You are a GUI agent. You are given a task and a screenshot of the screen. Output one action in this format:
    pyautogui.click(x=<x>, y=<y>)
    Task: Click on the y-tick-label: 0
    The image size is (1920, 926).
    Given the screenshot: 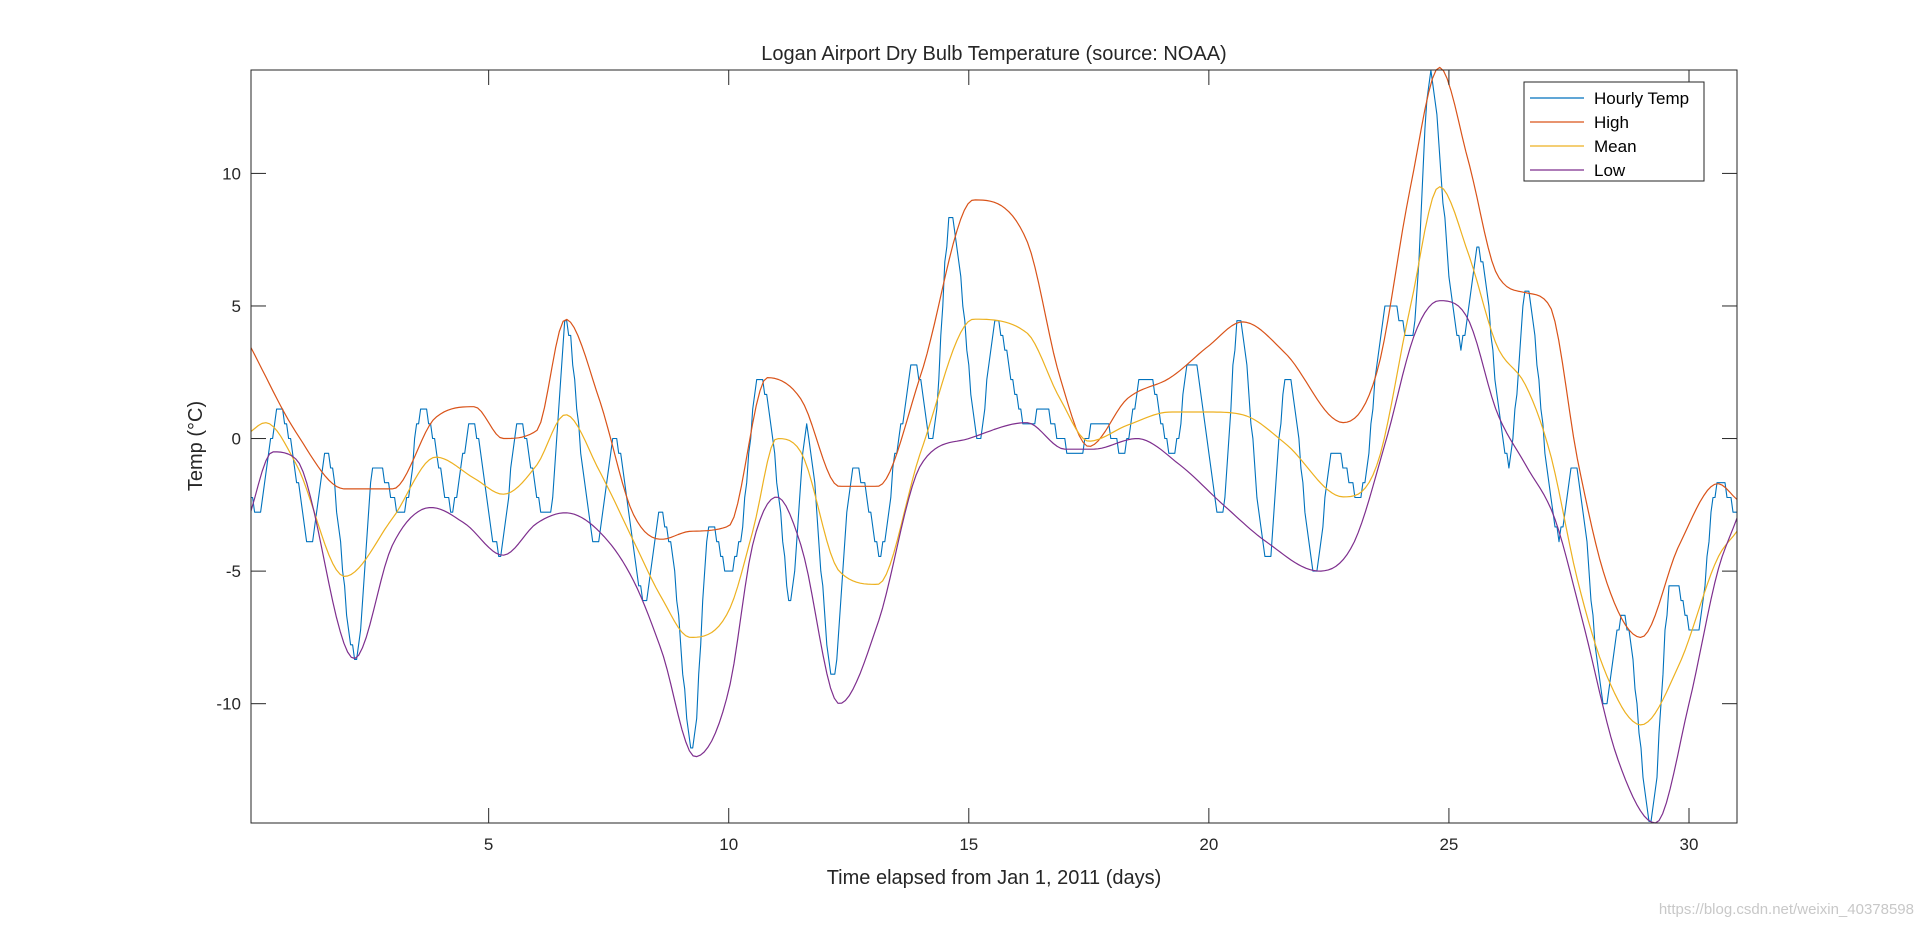 What is the action you would take?
    pyautogui.click(x=236, y=439)
    